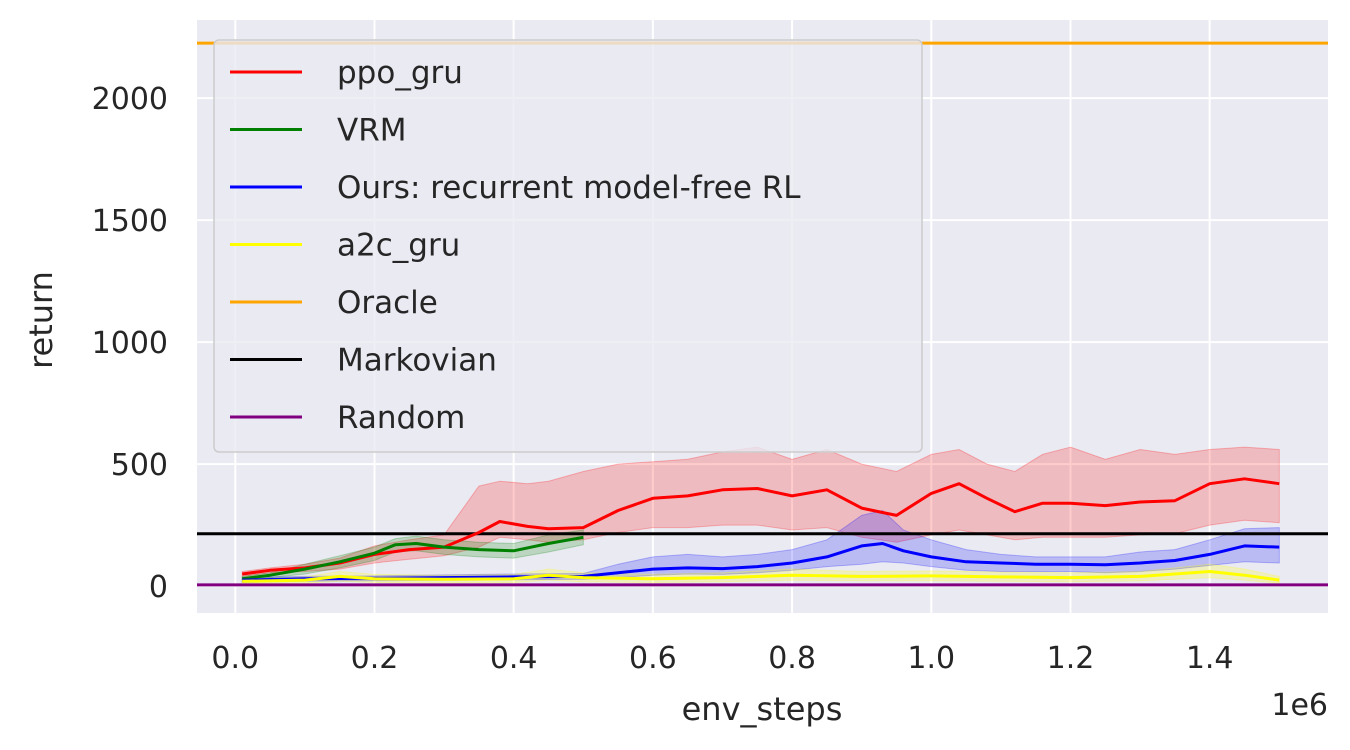 This screenshot has width=1350, height=750. I want to click on x-tick-label: 0.8, so click(792, 658).